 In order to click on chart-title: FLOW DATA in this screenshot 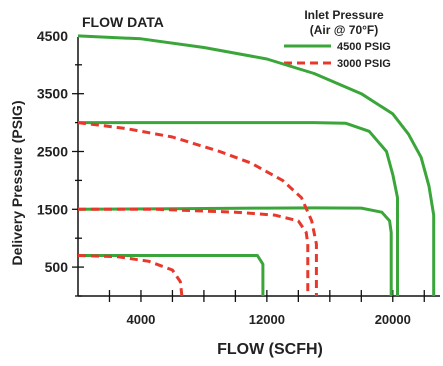, I will do `click(123, 22)`.